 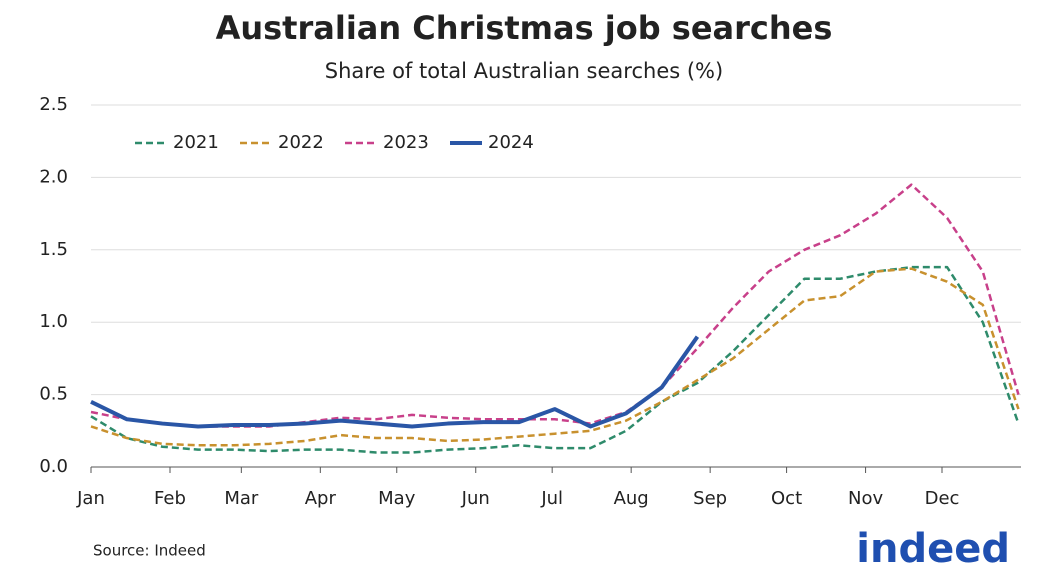 What do you see at coordinates (53, 176) in the screenshot?
I see `y-tick-label: 2.0` at bounding box center [53, 176].